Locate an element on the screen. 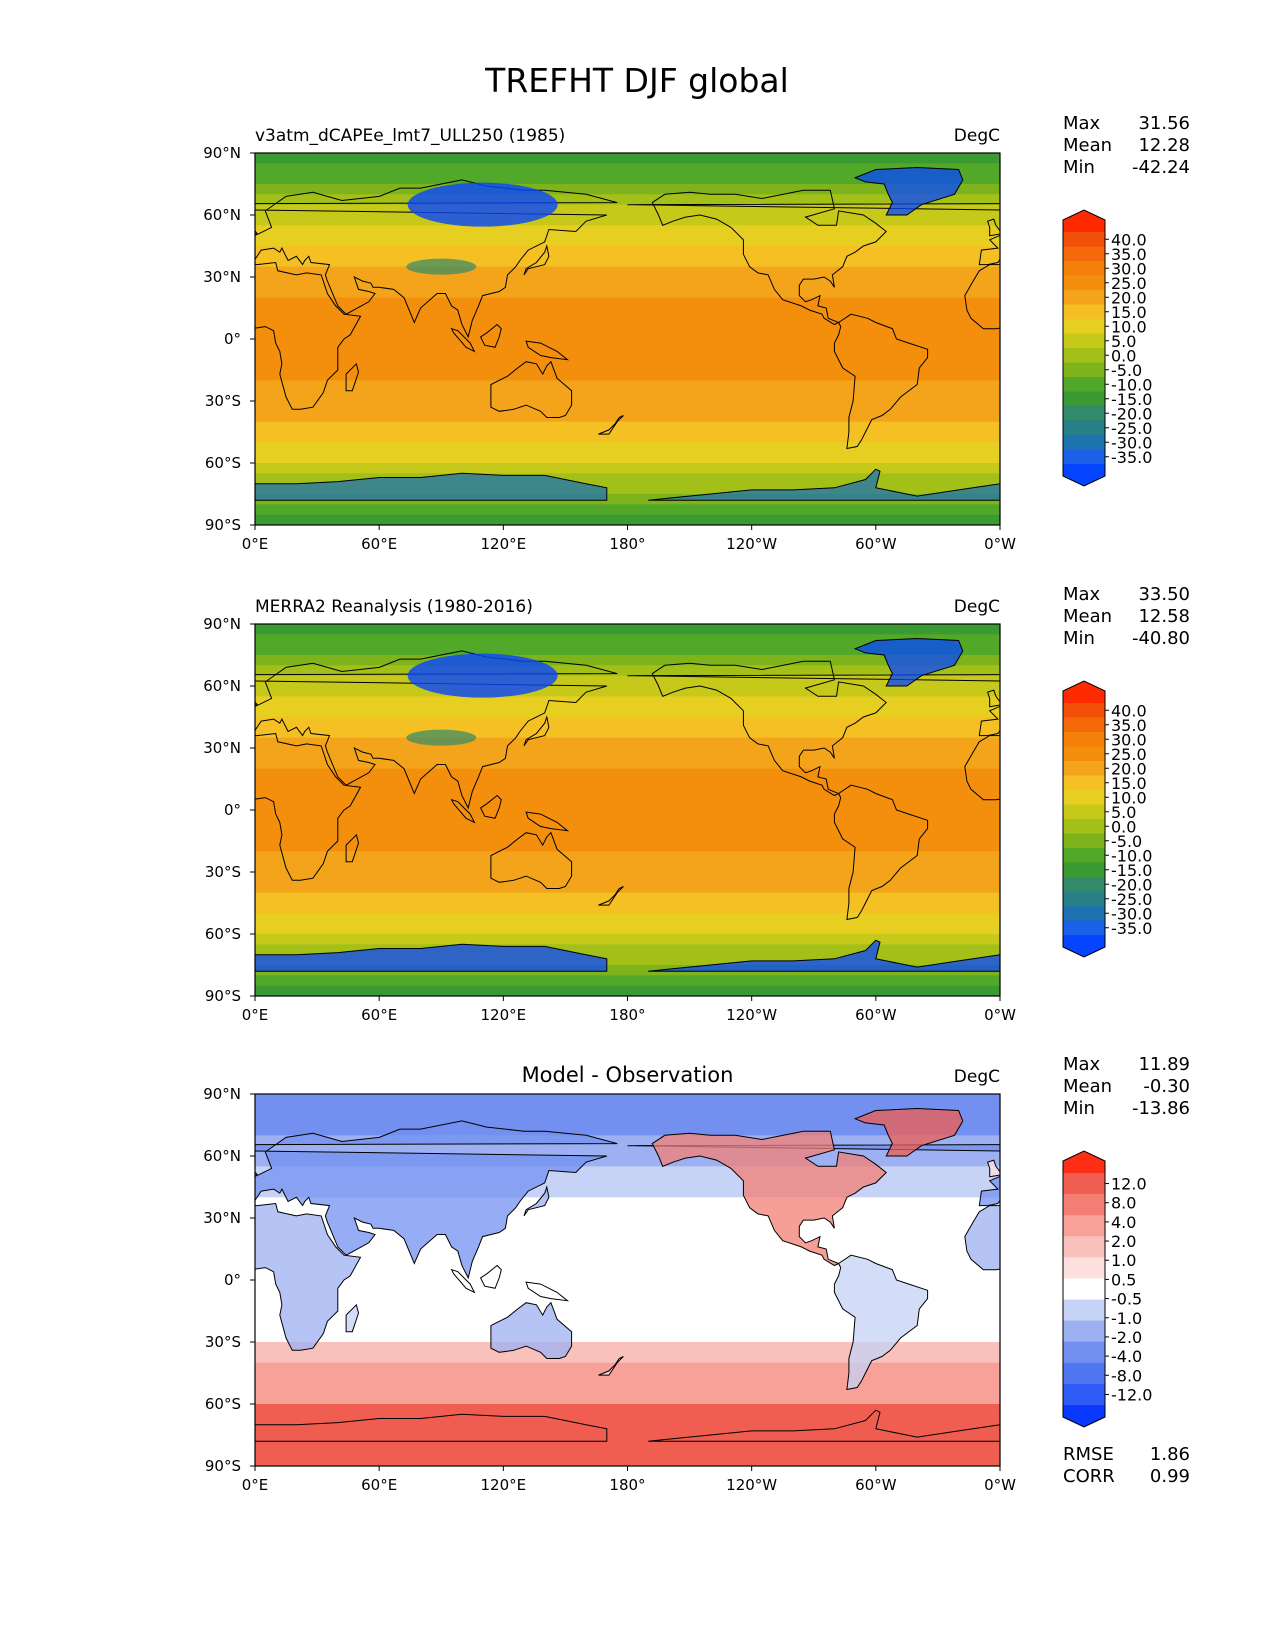  colorbar-tick-label: -1.0 is located at coordinates (1126, 1318).